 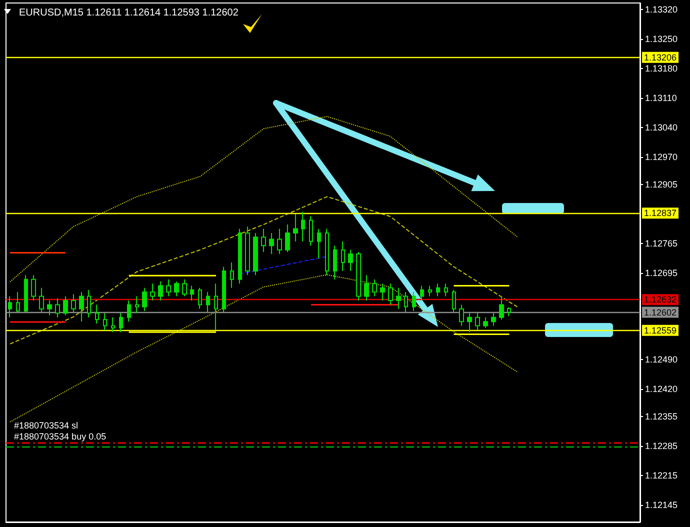 What do you see at coordinates (661, 389) in the screenshot?
I see `y-tick-label: 1.12420` at bounding box center [661, 389].